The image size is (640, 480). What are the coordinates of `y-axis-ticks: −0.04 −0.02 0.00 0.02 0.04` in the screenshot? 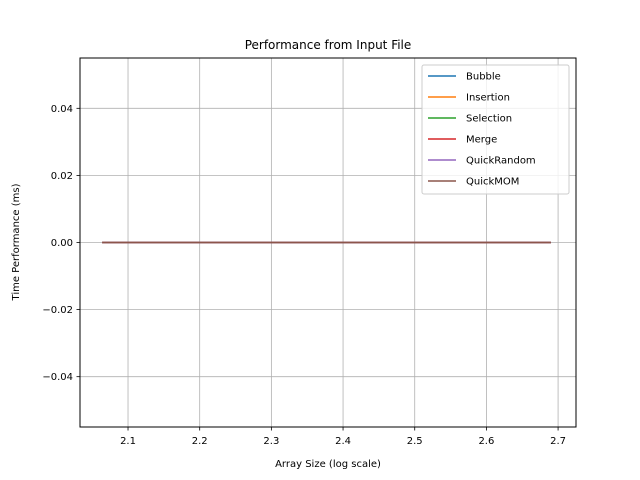 It's located at (61, 243).